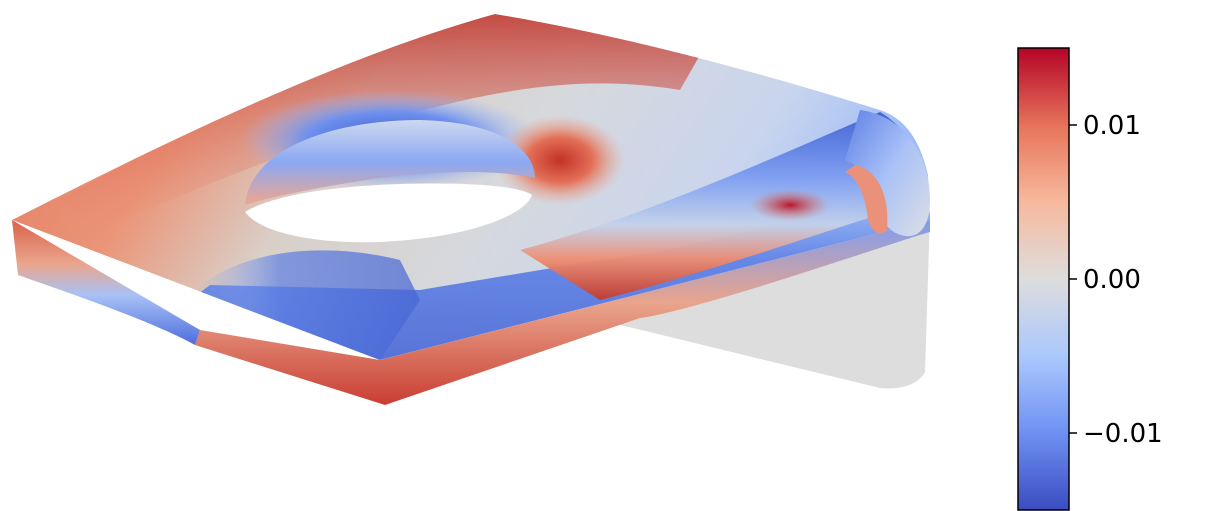  Describe the element at coordinates (1112, 280) in the screenshot. I see `colorbar-tick-label: 0.00` at that location.